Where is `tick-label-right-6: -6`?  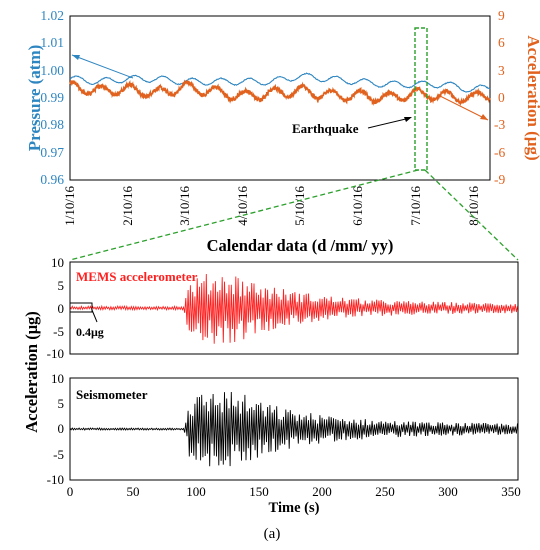 tick-label-right-6: -6 is located at coordinates (499, 152).